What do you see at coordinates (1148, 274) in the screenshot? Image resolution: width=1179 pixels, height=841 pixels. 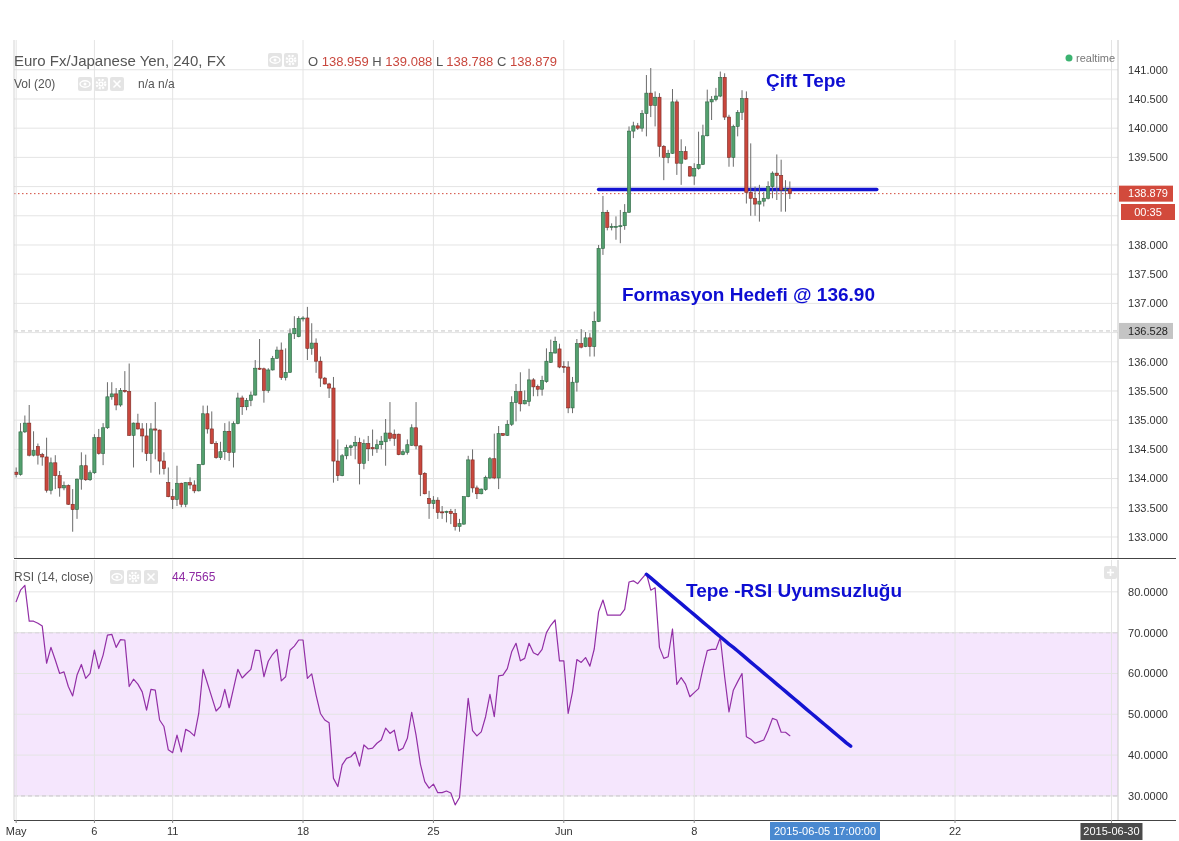 I see `y-tick-label: 137.500` at bounding box center [1148, 274].